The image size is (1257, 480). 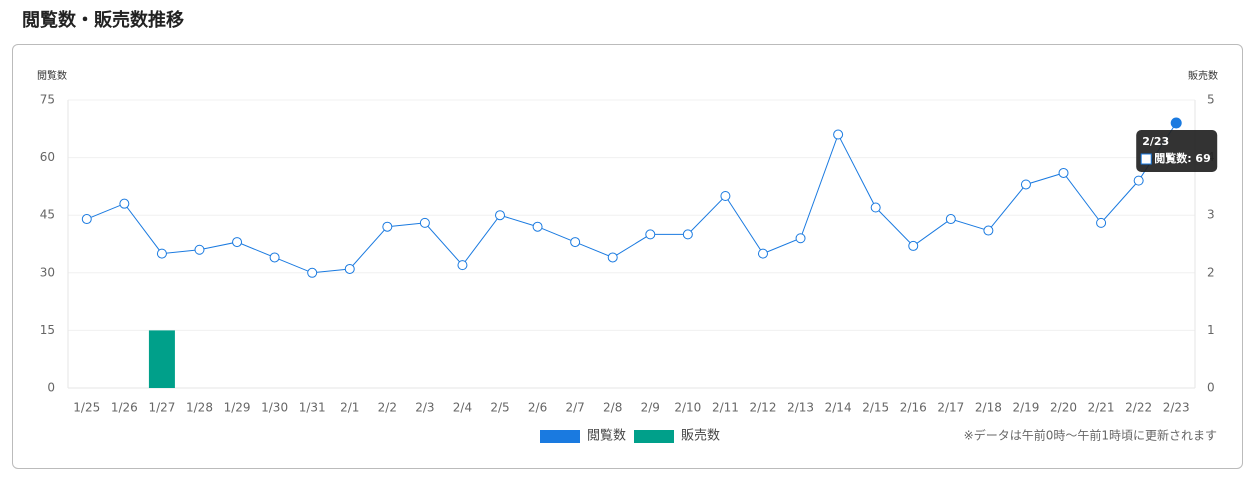 What do you see at coordinates (349, 408) in the screenshot?
I see `x-tick-label: 2/1` at bounding box center [349, 408].